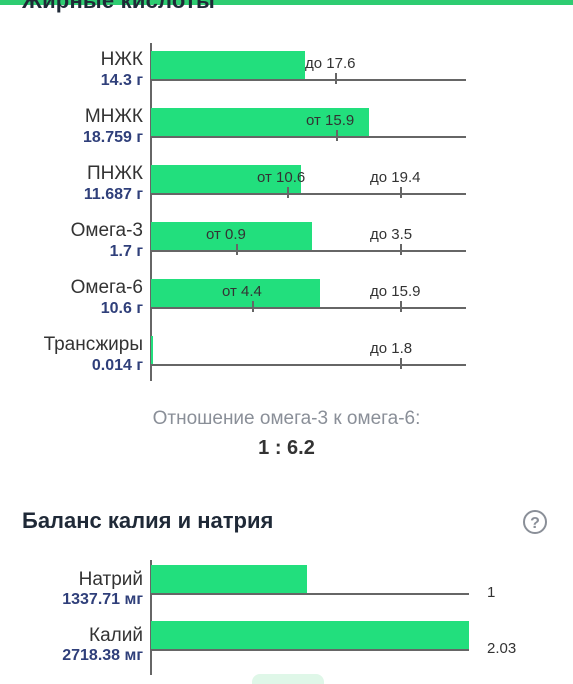  What do you see at coordinates (102, 655) in the screenshot?
I see `mineral-value: 2718.38 мг` at bounding box center [102, 655].